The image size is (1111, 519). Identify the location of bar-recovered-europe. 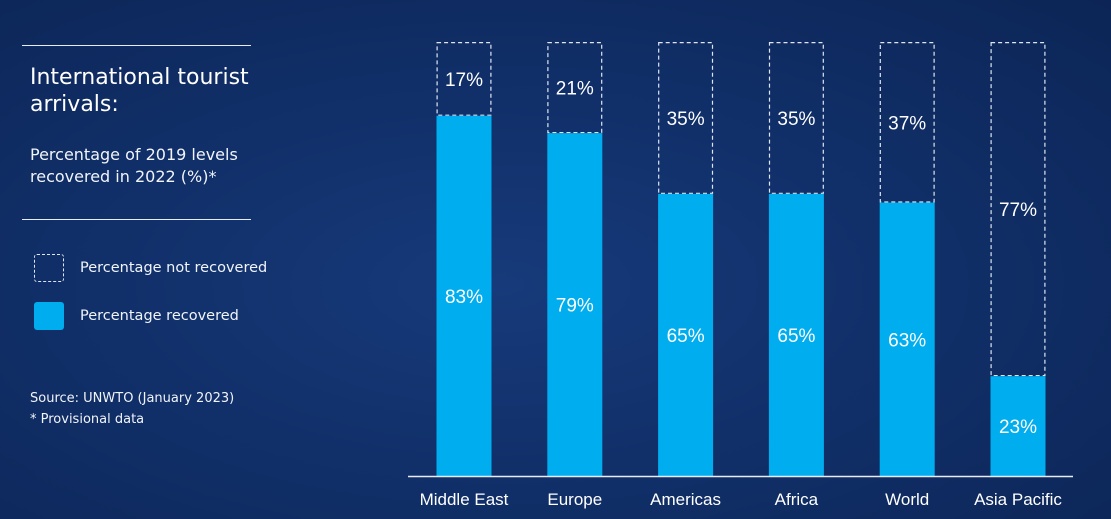
(575, 304).